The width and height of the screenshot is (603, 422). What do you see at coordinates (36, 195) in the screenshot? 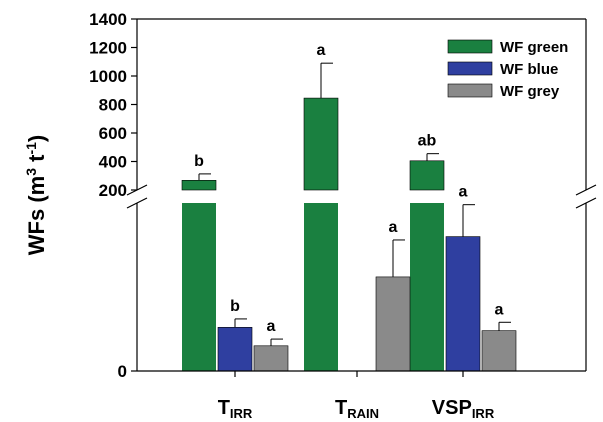
I see `y-axis-label: WFs (m3 t-1)` at bounding box center [36, 195].